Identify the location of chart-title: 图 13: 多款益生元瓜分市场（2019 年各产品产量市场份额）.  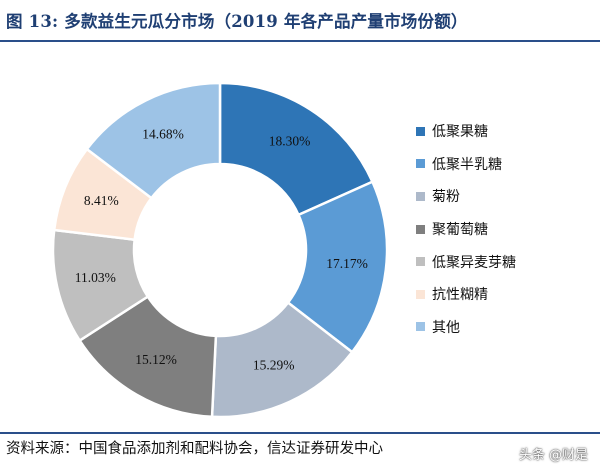
(237, 21).